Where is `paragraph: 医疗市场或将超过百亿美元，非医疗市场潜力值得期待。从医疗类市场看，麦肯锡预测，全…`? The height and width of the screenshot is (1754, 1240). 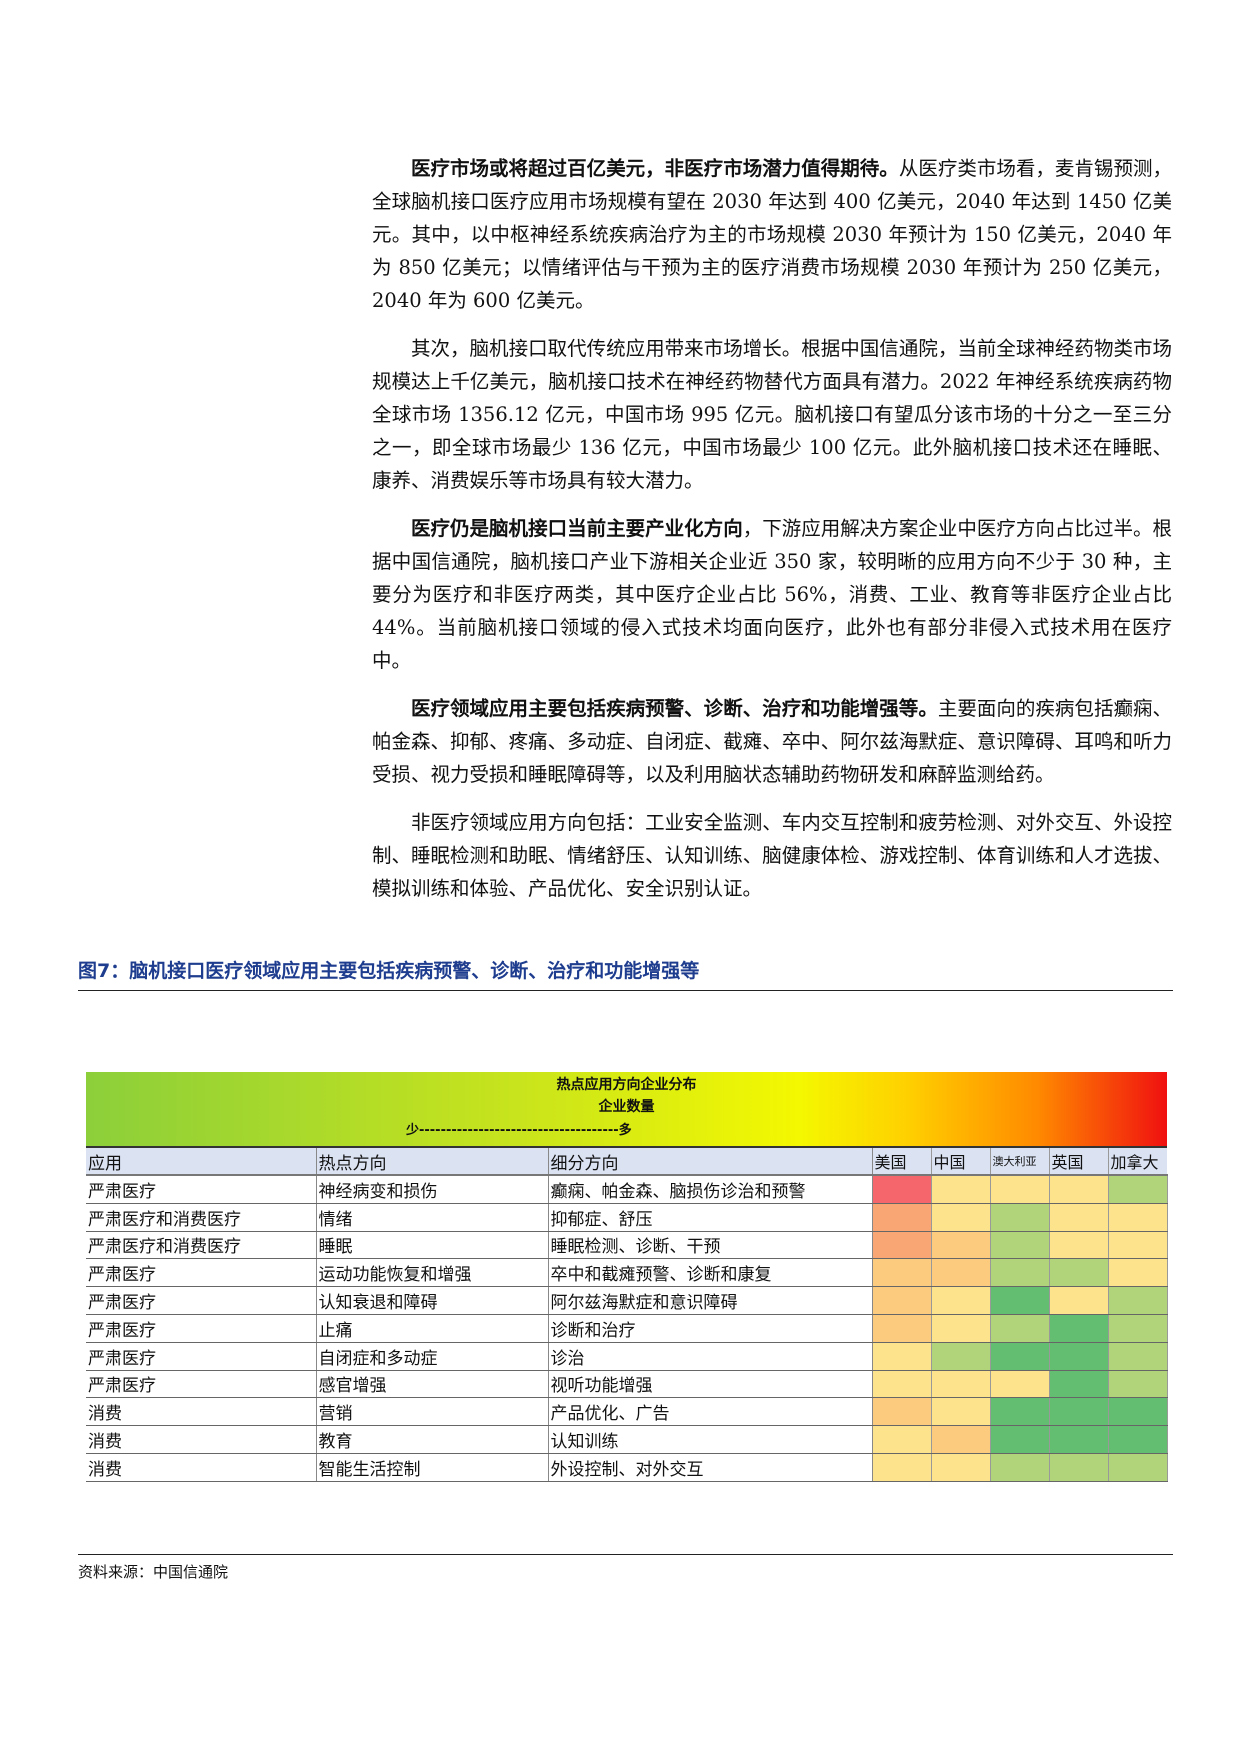
paragraph: 医疗市场或将超过百亿美元，非医疗市场潜力值得期待。从医疗类市场看，麦肯锡预测，全… is located at coordinates (772, 234).